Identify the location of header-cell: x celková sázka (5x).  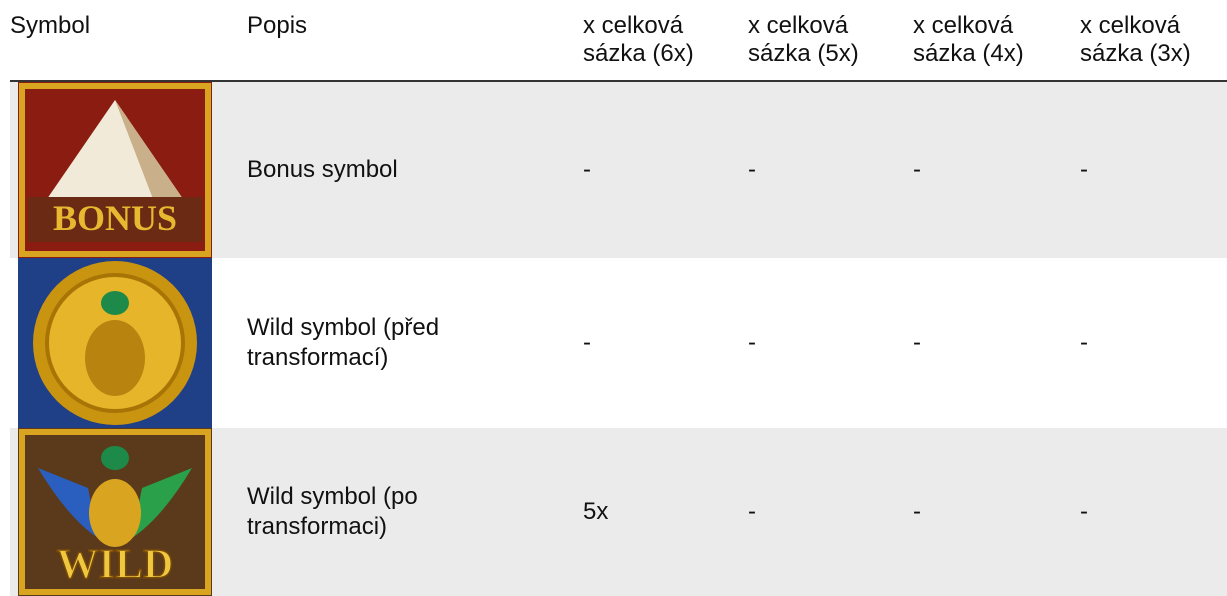
(803, 39).